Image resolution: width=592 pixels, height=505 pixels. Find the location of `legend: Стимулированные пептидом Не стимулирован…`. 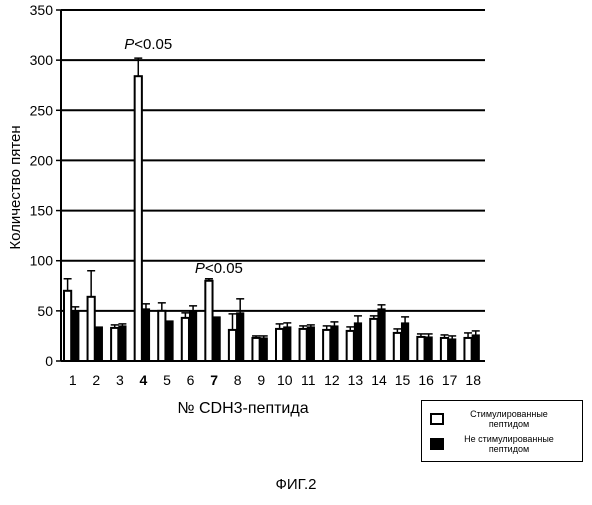

legend: Стимулированные пептидом Не стимулирован… is located at coordinates (502, 431).